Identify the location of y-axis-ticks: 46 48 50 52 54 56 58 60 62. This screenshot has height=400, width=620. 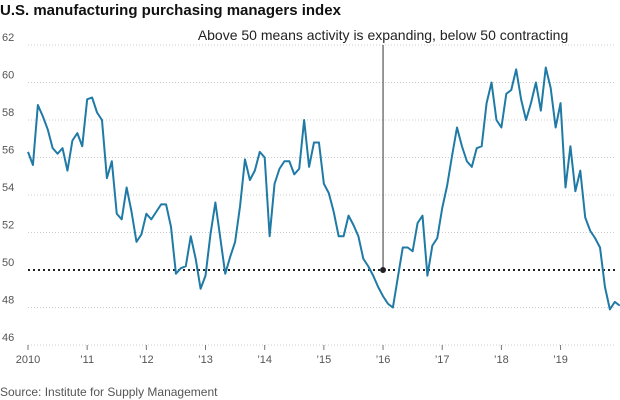
(8, 188).